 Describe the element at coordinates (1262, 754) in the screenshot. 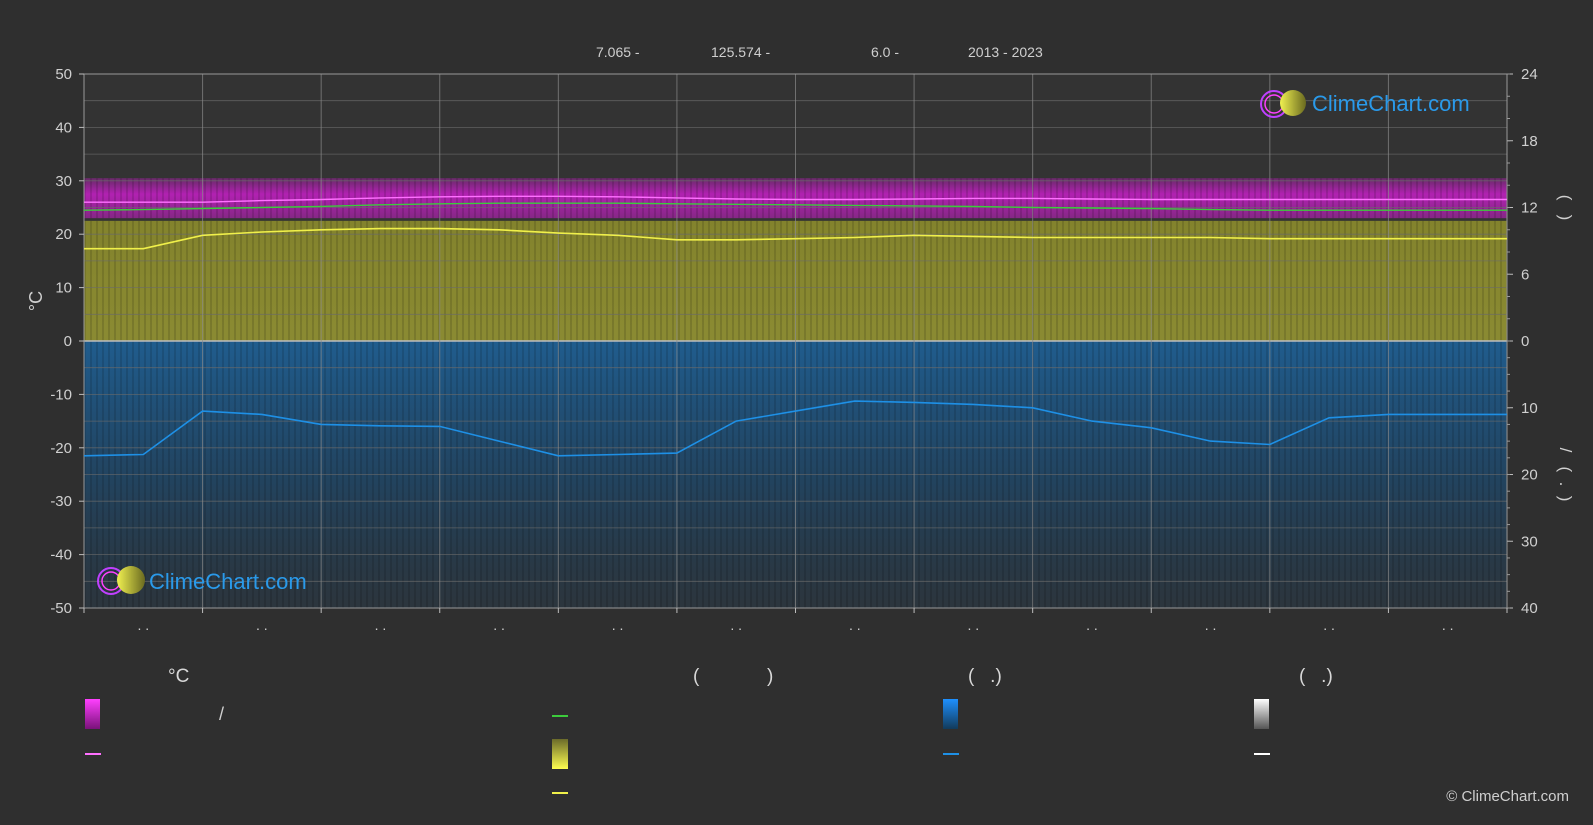

I see `legend-line-snow` at that location.